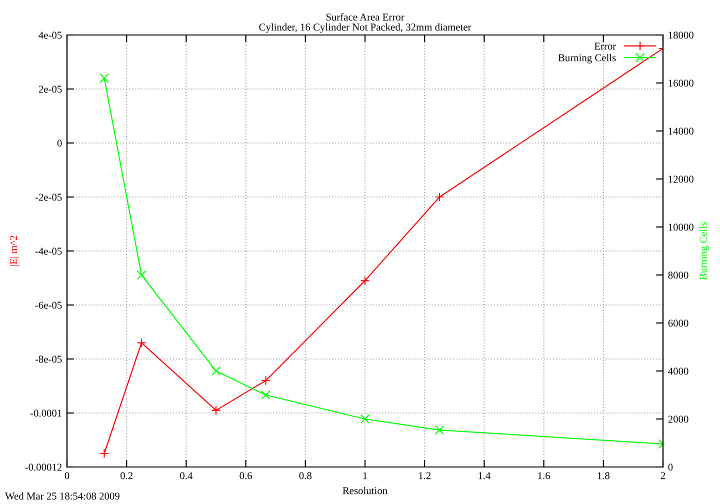 The height and width of the screenshot is (504, 720). Describe the element at coordinates (681, 227) in the screenshot. I see `y2-tick-label: 10000` at that location.